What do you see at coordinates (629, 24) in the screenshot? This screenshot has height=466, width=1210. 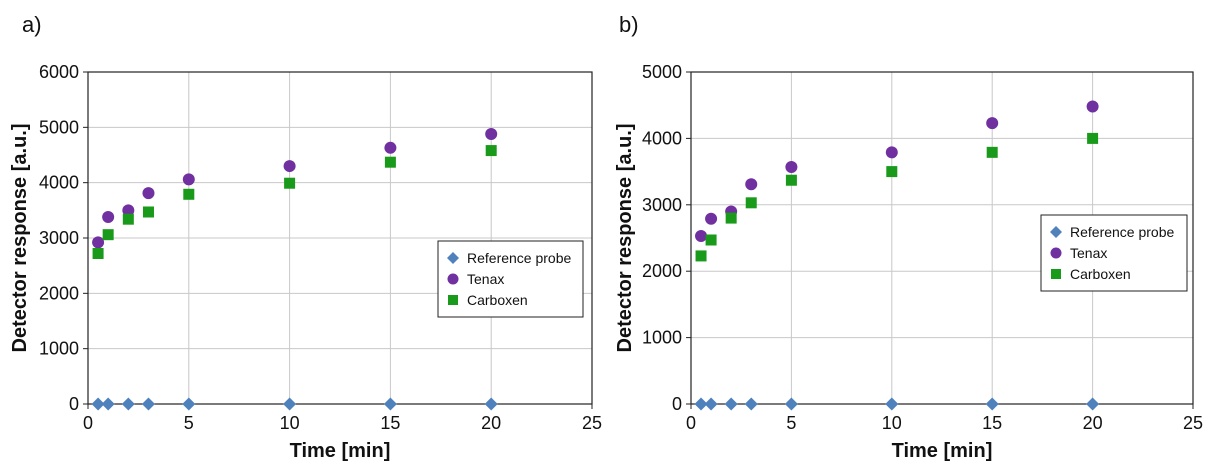 I see `panel-label-b: b)` at bounding box center [629, 24].